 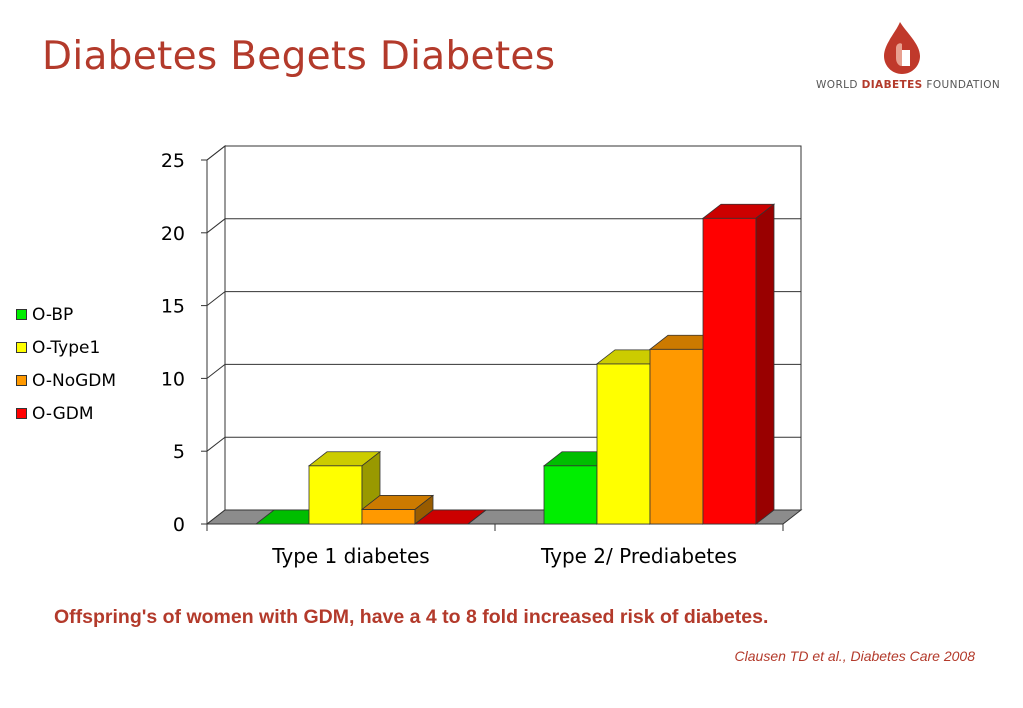 I want to click on legend-label: O-Type1, so click(x=66, y=347).